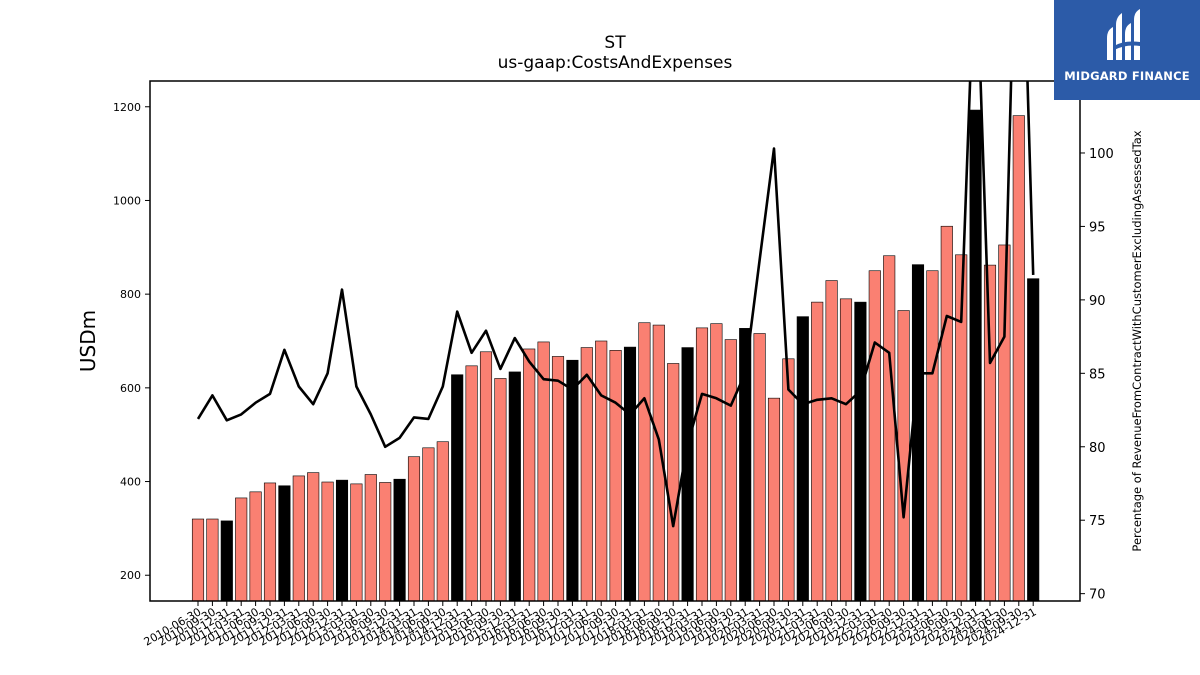 This screenshot has width=1200, height=675. Describe the element at coordinates (130, 575) in the screenshot. I see `y-tick-label: 200` at that location.